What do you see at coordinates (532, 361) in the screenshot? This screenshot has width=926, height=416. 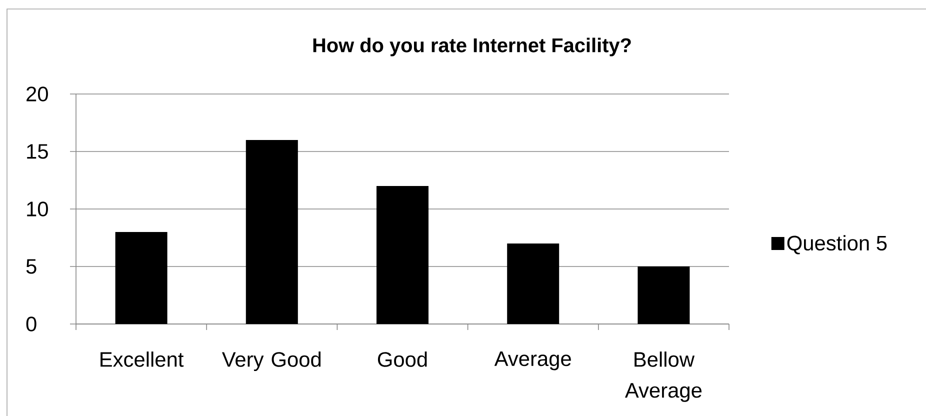 I see `x-tick-label: Average` at bounding box center [532, 361].